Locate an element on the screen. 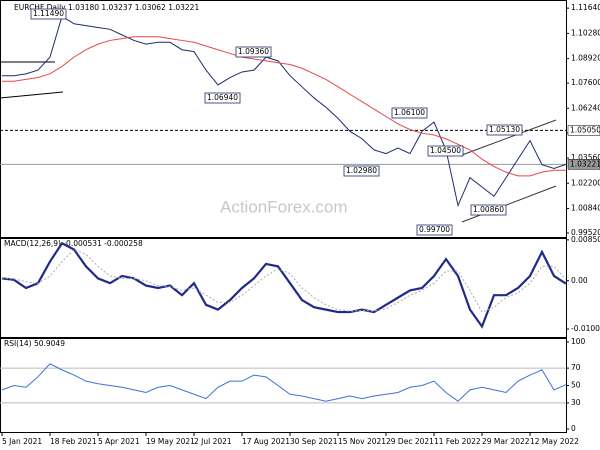 The width and height of the screenshot is (600, 450). annotation: 0.99700 is located at coordinates (434, 229).